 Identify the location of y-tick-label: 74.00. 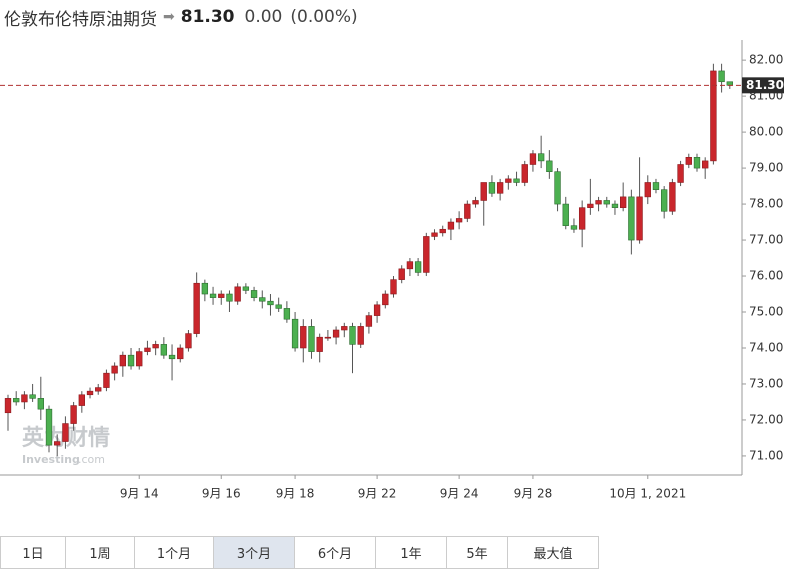
(766, 347).